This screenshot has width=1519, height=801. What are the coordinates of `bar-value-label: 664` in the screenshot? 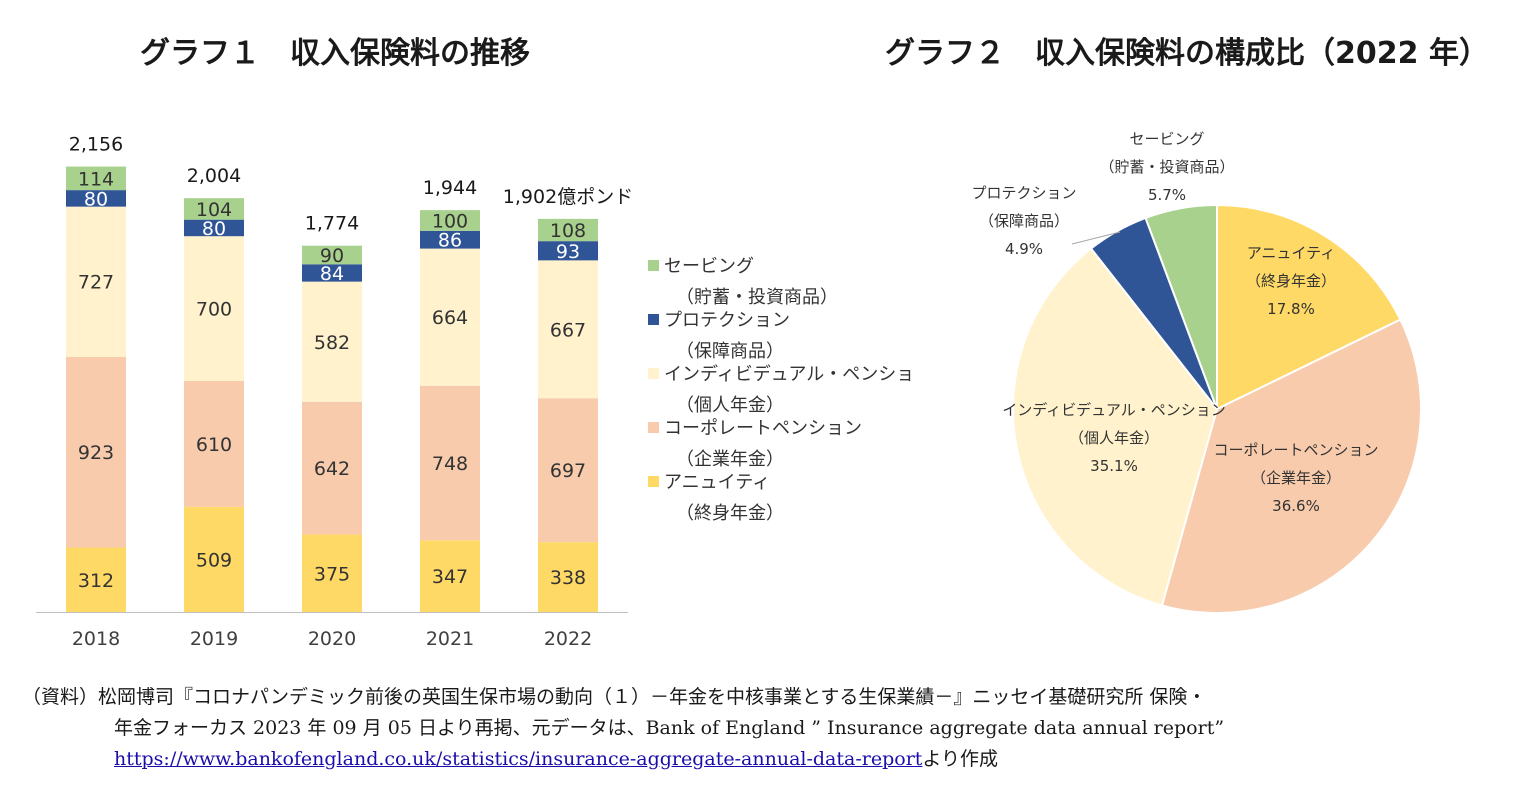 It's located at (450, 318).